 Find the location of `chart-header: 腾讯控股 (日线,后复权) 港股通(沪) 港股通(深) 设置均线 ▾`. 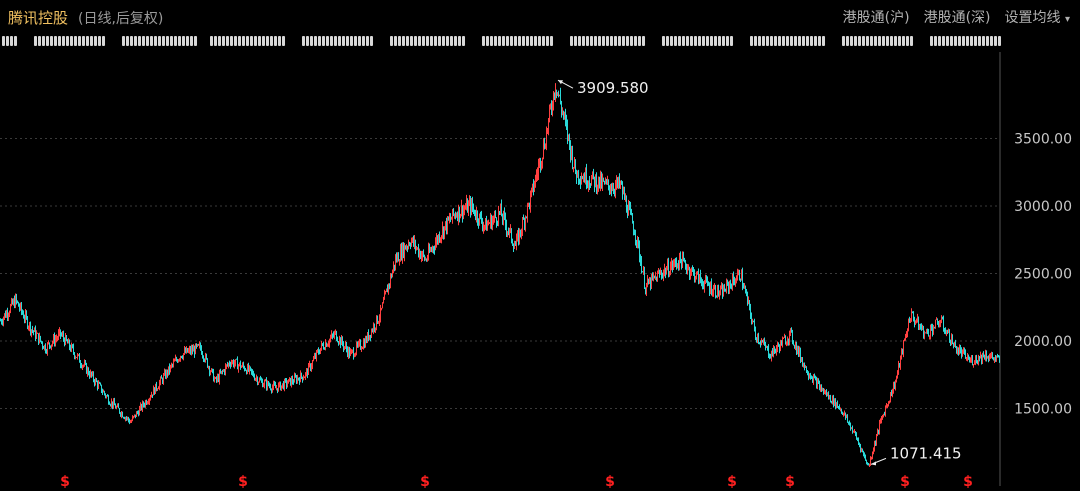

chart-header: 腾讯控股 (日线,后复权) 港股通(沪) 港股通(深) 设置均线 ▾ is located at coordinates (540, 15).